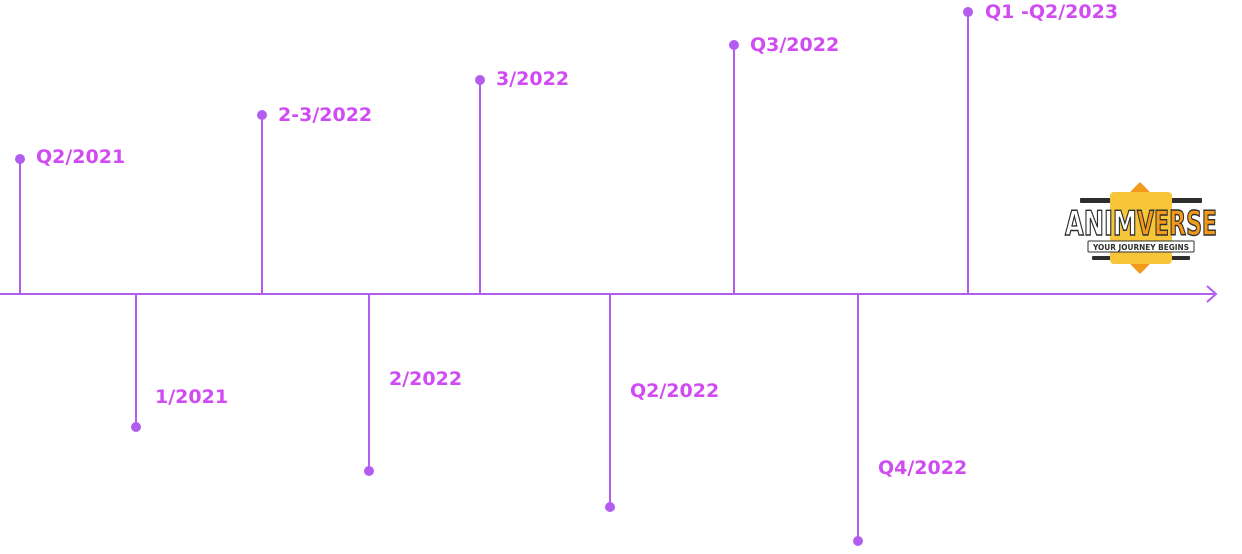 Image resolution: width=1242 pixels, height=554 pixels. What do you see at coordinates (1177, 224) in the screenshot?
I see `logo-word-verse: VERSE` at bounding box center [1177, 224].